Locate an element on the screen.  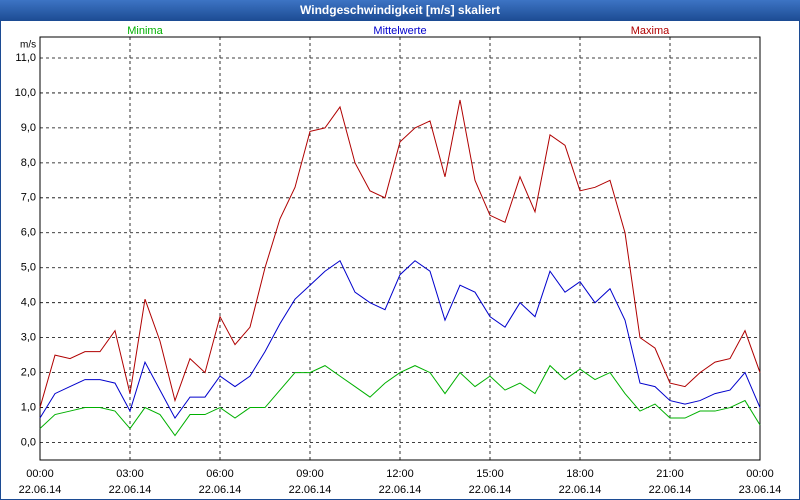
x-tick-label: 21:00 is located at coordinates (670, 474).